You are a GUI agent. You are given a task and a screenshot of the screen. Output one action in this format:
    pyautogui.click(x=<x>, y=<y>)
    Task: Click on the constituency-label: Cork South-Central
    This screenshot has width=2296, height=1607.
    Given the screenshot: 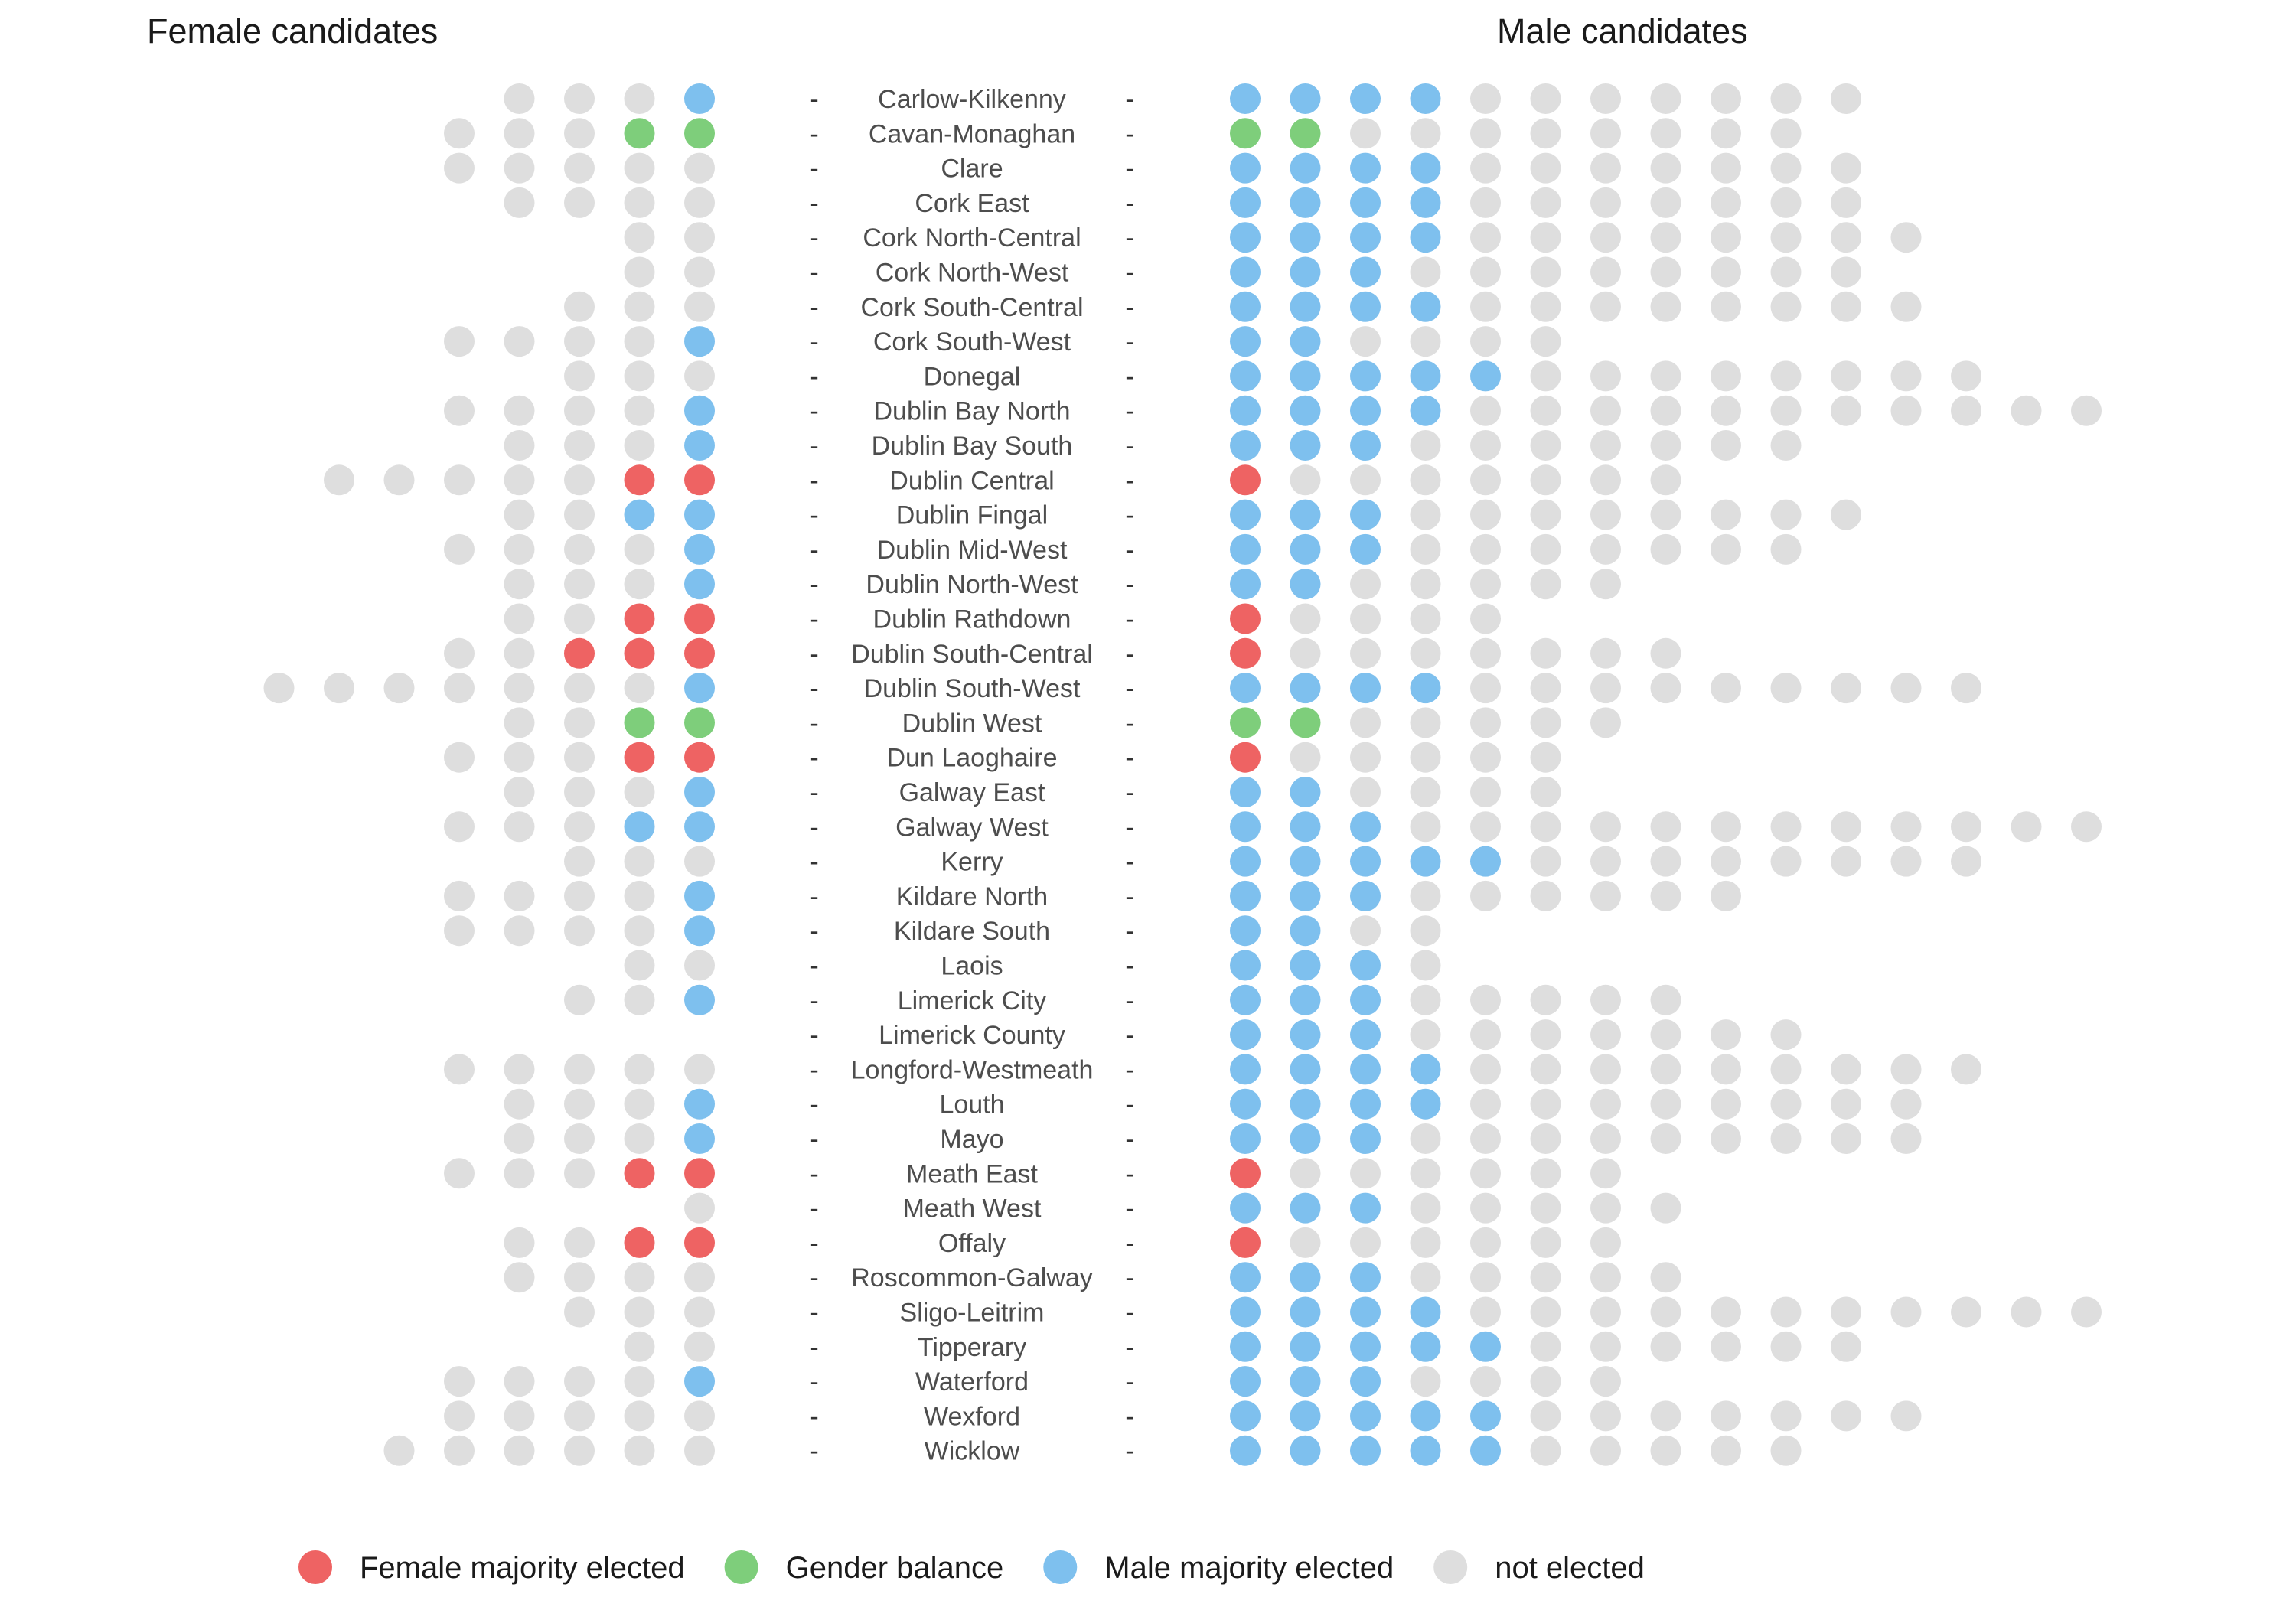 What is the action you would take?
    pyautogui.click(x=971, y=307)
    